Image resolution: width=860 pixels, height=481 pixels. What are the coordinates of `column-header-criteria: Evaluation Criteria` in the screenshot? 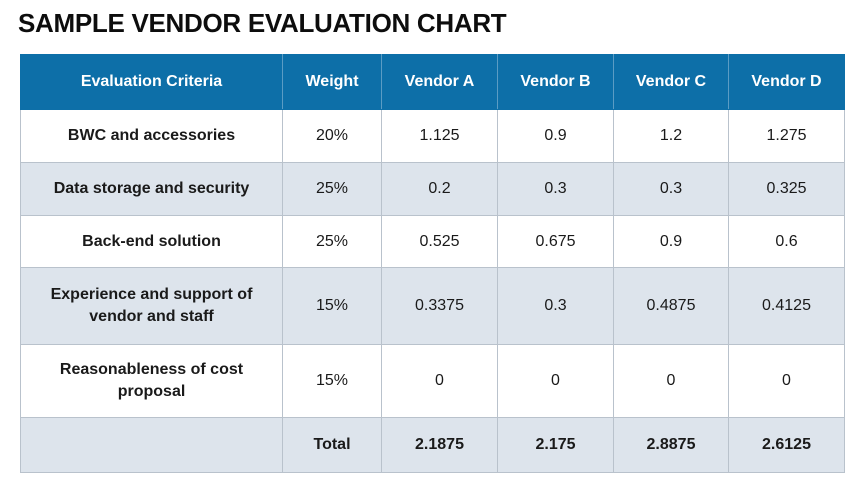 It's located at (151, 82).